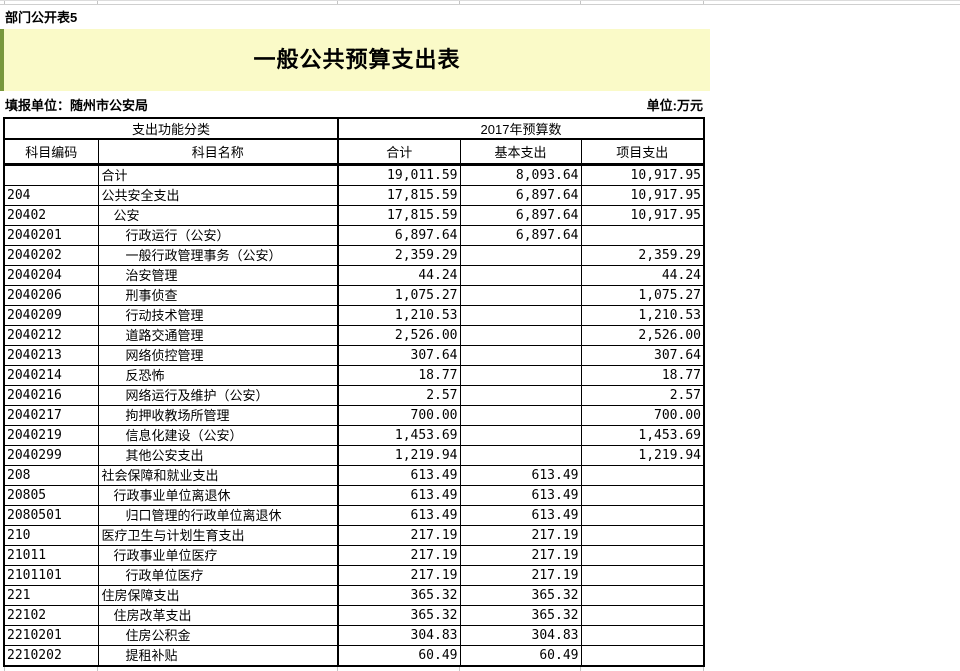  Describe the element at coordinates (642, 295) in the screenshot. I see `cell-project: 1,075.27` at that location.